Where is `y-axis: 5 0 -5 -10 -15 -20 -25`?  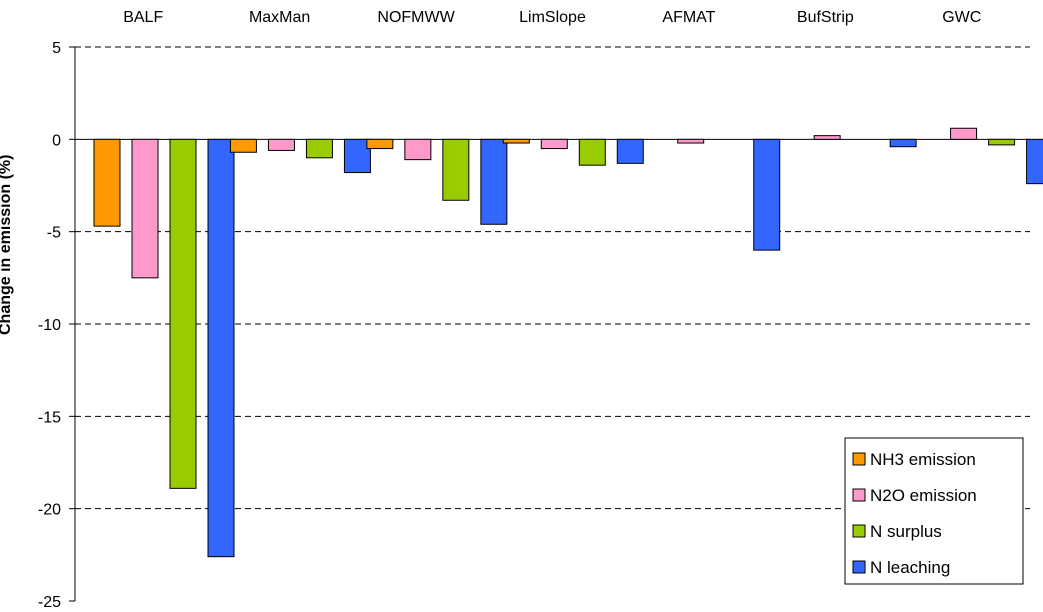 y-axis: 5 0 -5 -10 -15 -20 -25 is located at coordinates (57, 325).